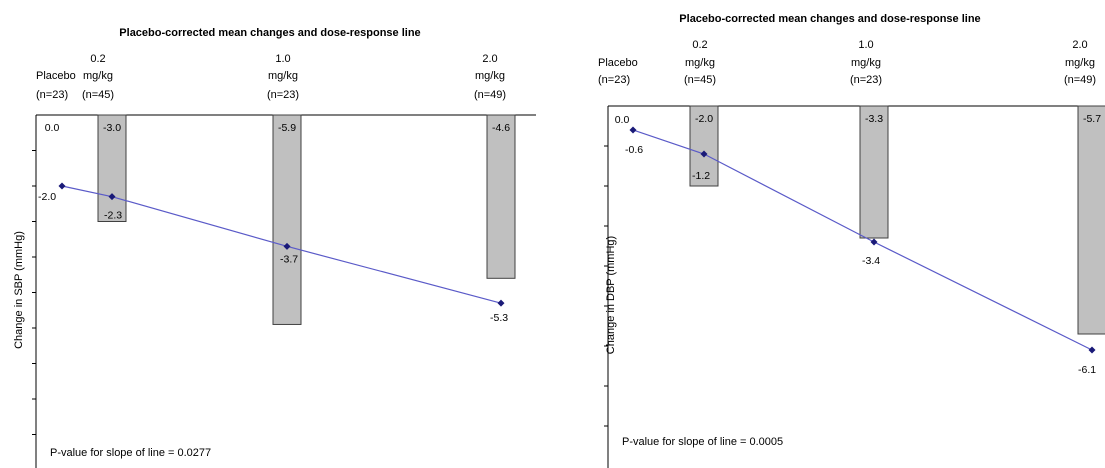 Image resolution: width=1105 pixels, height=468 pixels. What do you see at coordinates (1087, 370) in the screenshot?
I see `line-value-label: -6.1` at bounding box center [1087, 370].